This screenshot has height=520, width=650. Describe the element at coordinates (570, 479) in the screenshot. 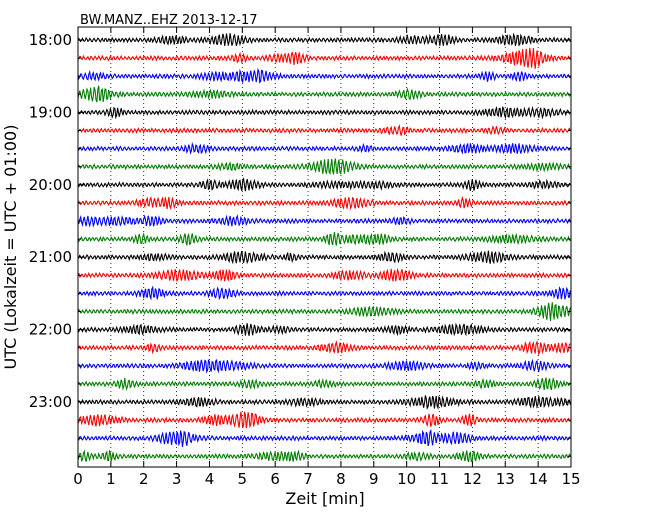

I see `x-tick-label-15: 15` at that location.